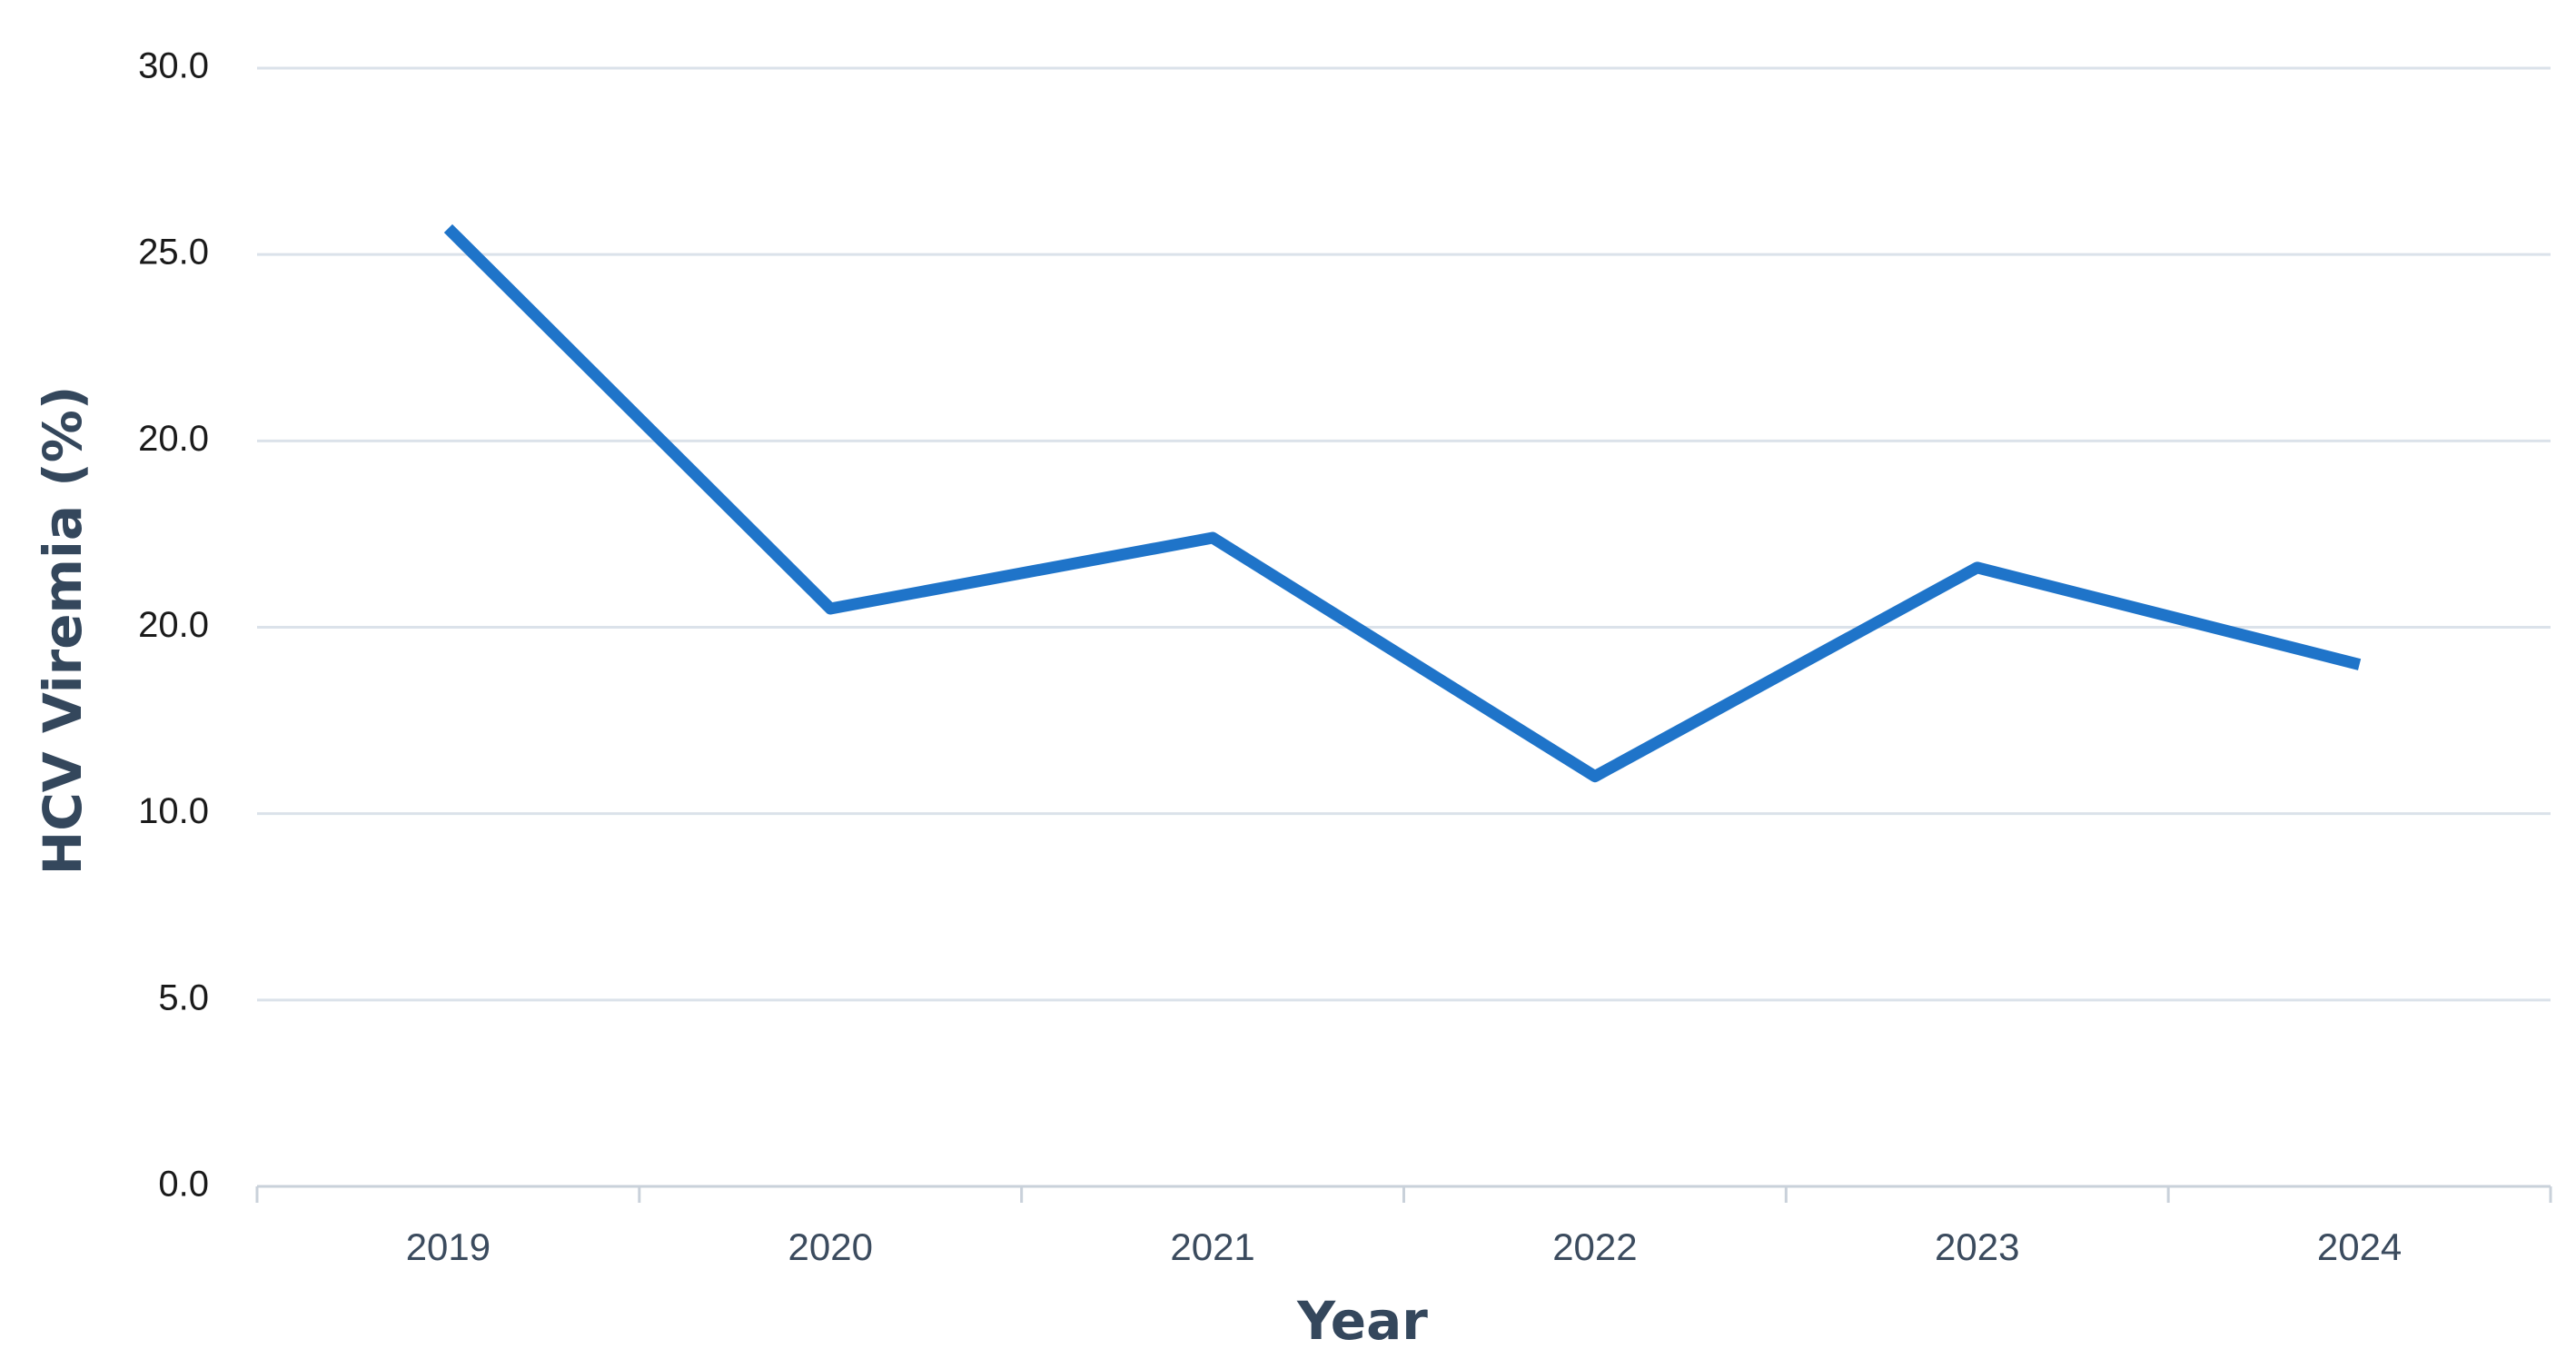 Image resolution: width=2576 pixels, height=1359 pixels. What do you see at coordinates (63, 631) in the screenshot?
I see `y-axis-title: HCV Viremia (%)` at bounding box center [63, 631].